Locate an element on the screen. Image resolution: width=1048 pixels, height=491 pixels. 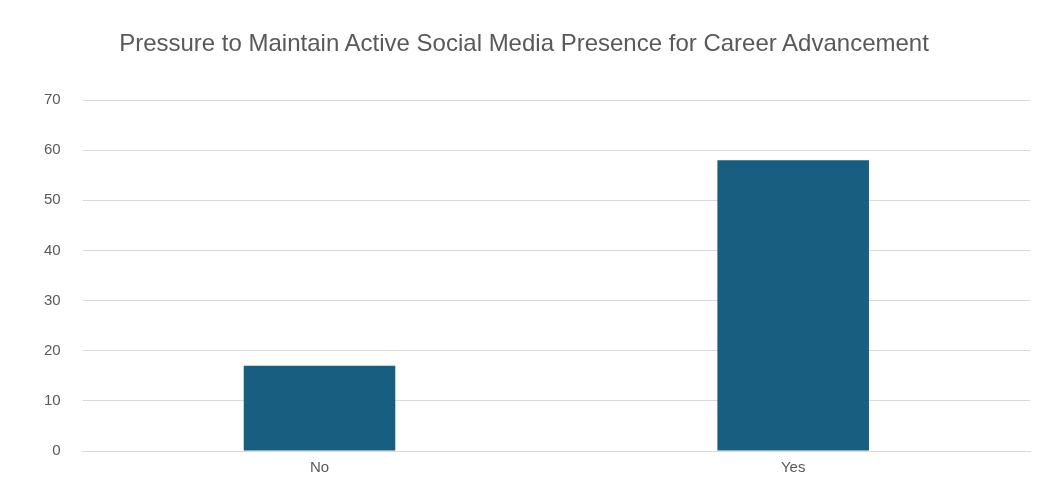
chart-title: Pressure to Maintain Active Social Media Presence for Career Advancement is located at coordinates (524, 43).